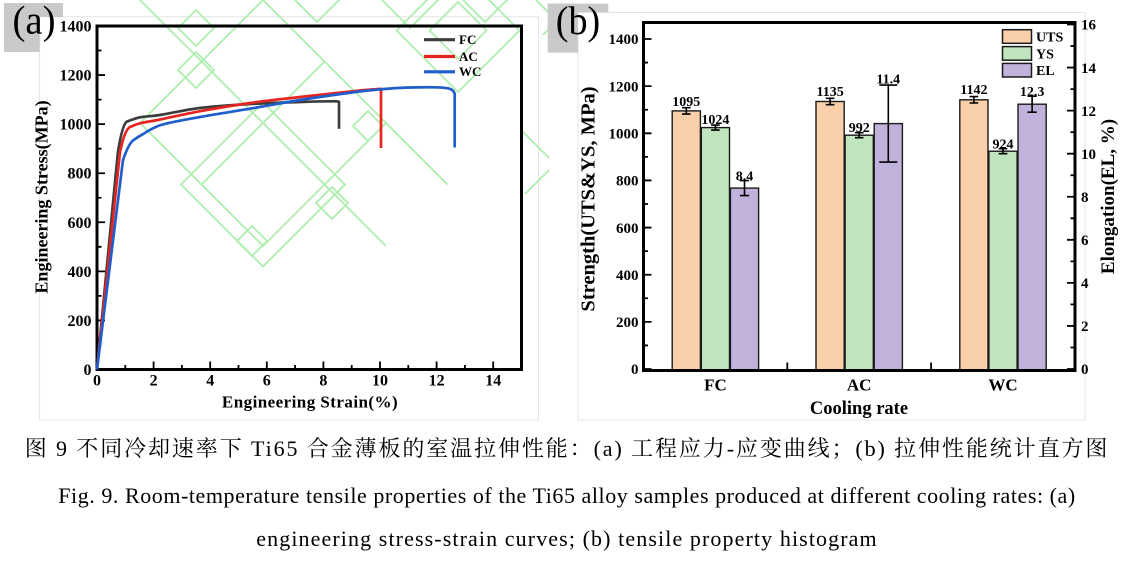 This screenshot has height=561, width=1134. Describe the element at coordinates (745, 177) in the screenshot. I see `svg-text: 8.4` at that location.